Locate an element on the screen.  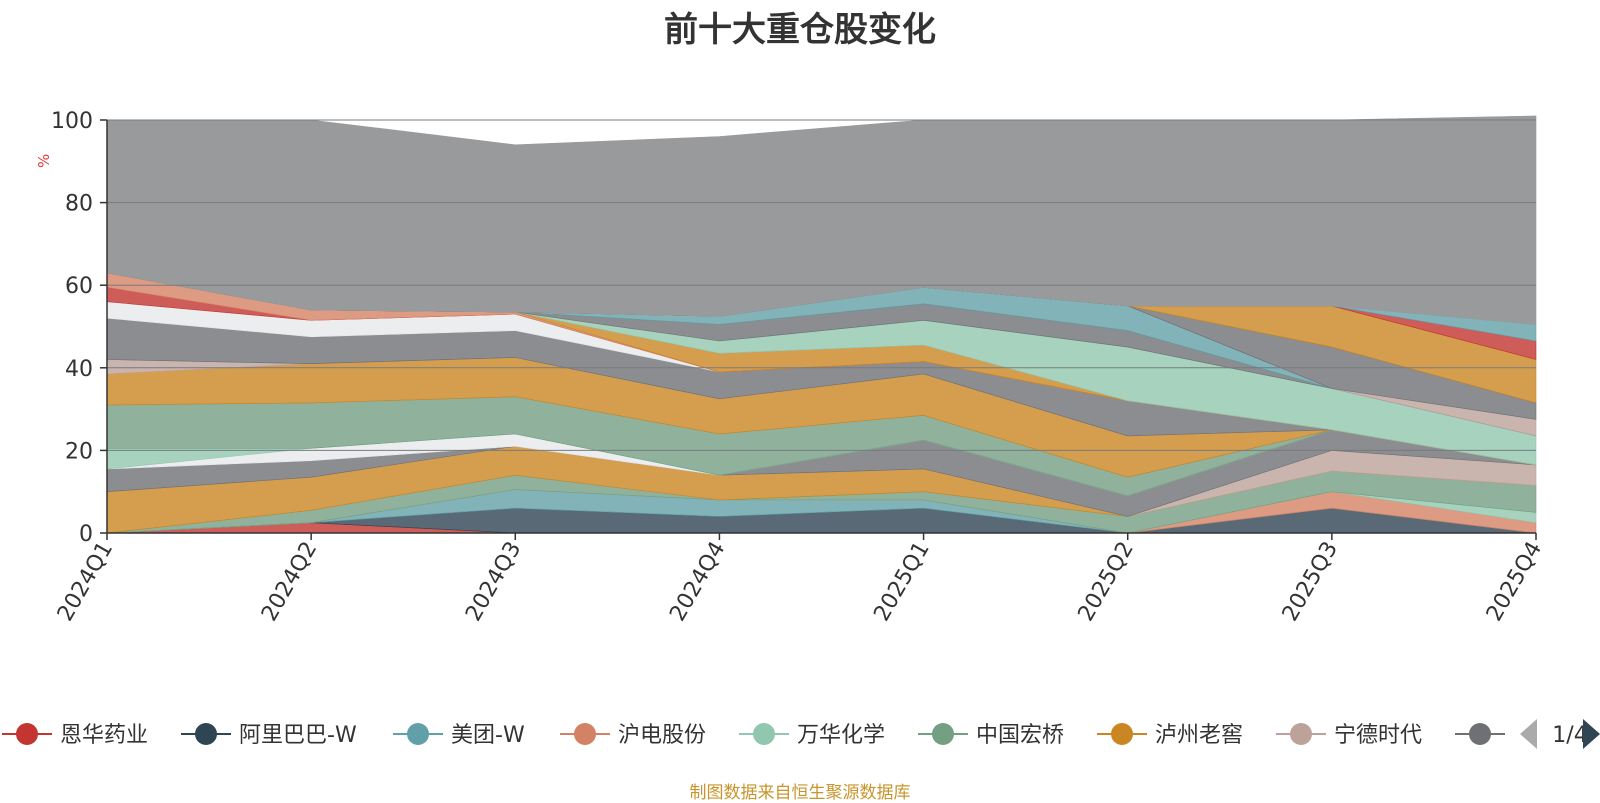
y-tick-label: 40 is located at coordinates (79, 369).